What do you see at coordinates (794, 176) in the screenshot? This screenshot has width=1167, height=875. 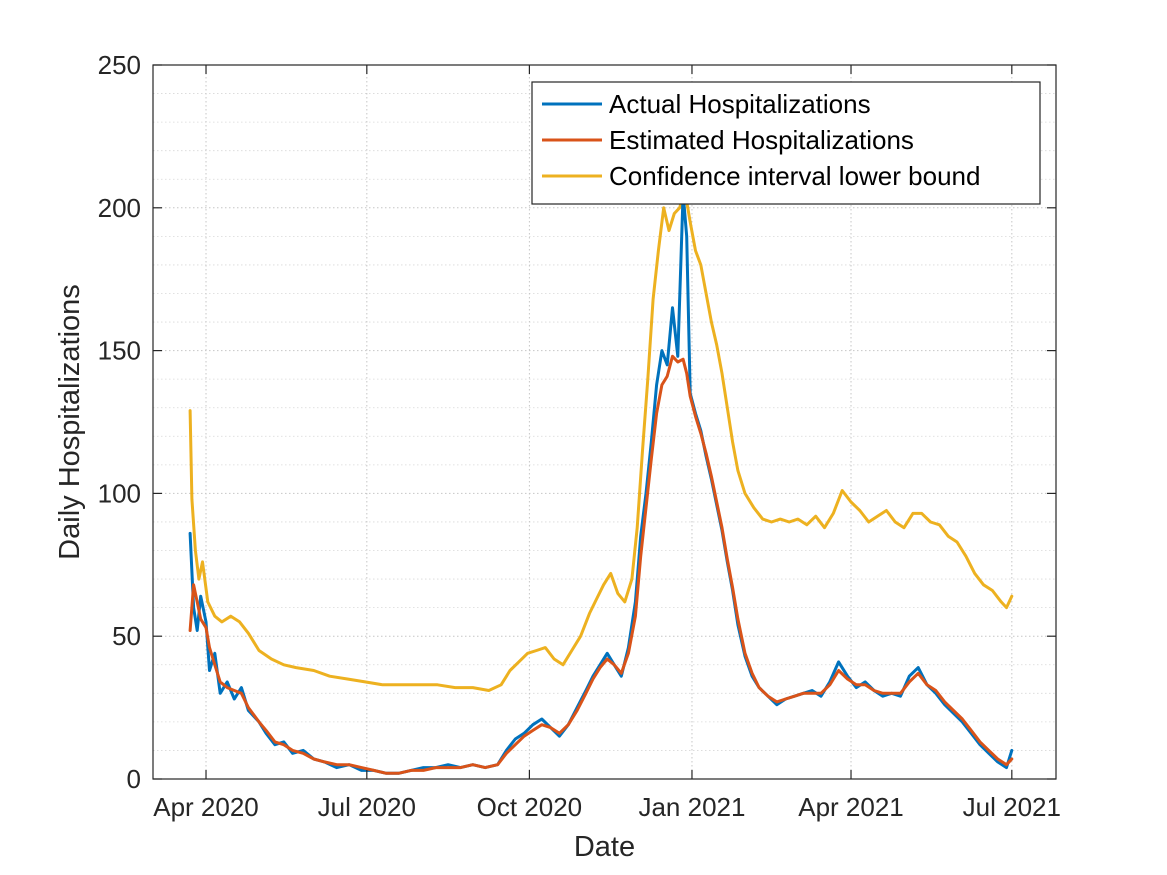 I see `legend-label: Confidence interval lower bound` at bounding box center [794, 176].